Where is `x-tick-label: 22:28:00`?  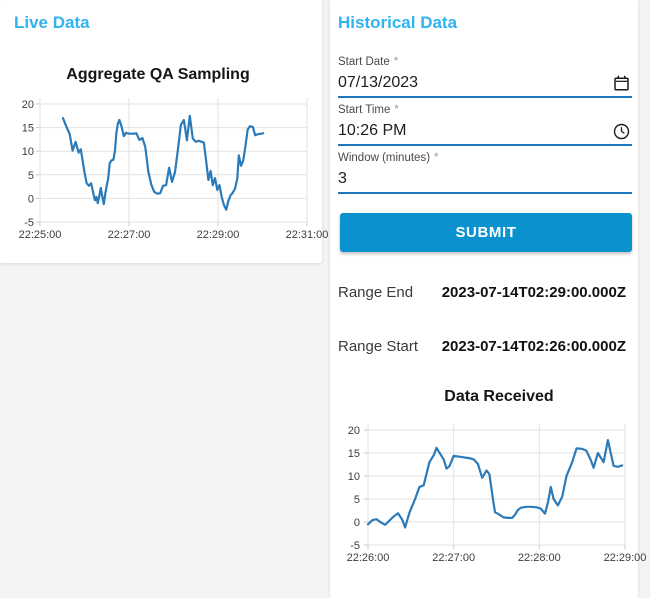 x-tick-label: 22:28:00 is located at coordinates (539, 558).